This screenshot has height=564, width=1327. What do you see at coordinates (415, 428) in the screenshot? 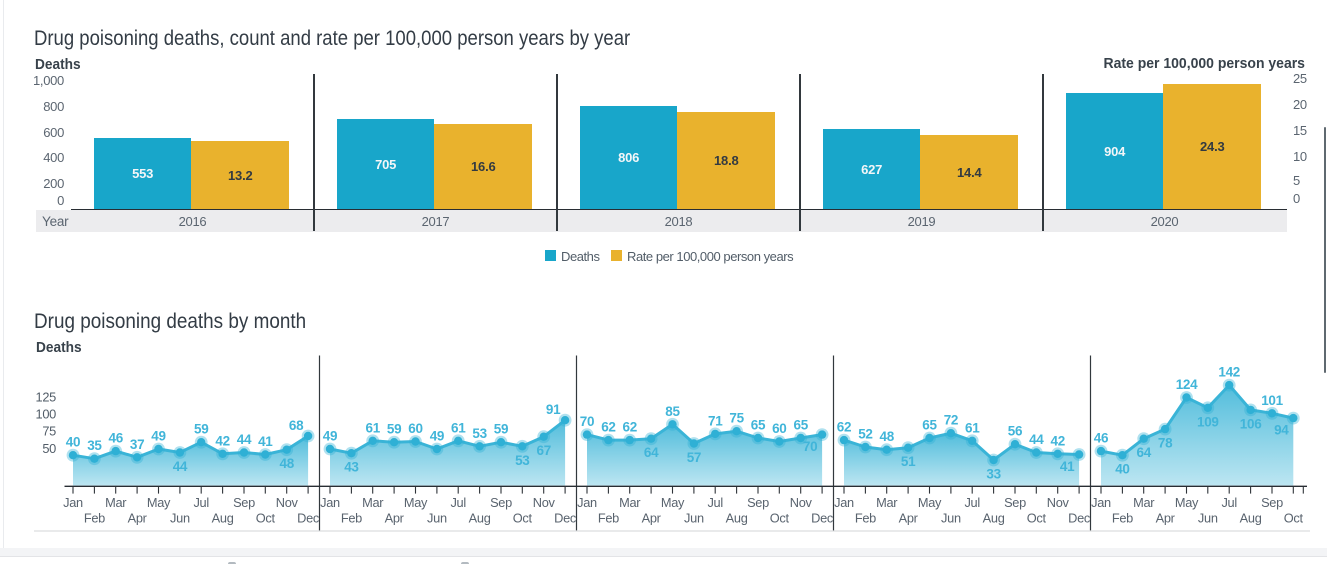
I see `svg-text: 60` at bounding box center [415, 428].